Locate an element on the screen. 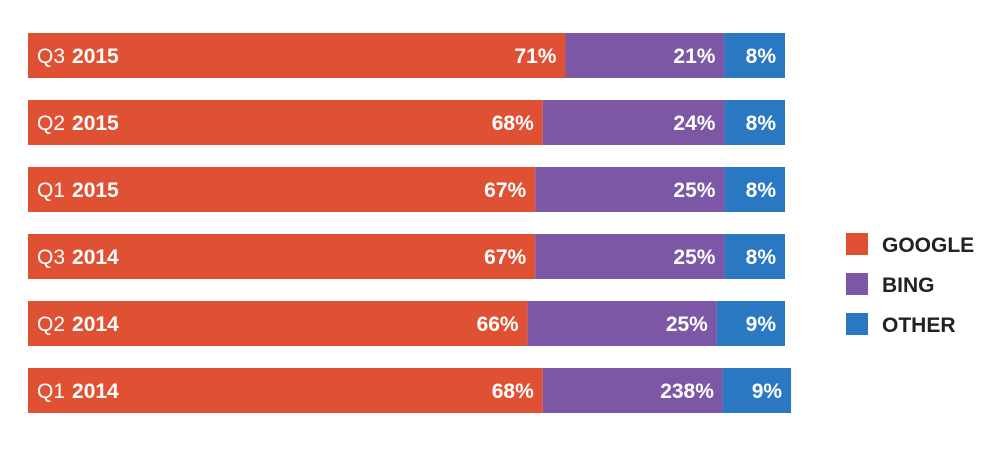 Image resolution: width=1000 pixels, height=459 pixels. data-label: 238% is located at coordinates (687, 391).